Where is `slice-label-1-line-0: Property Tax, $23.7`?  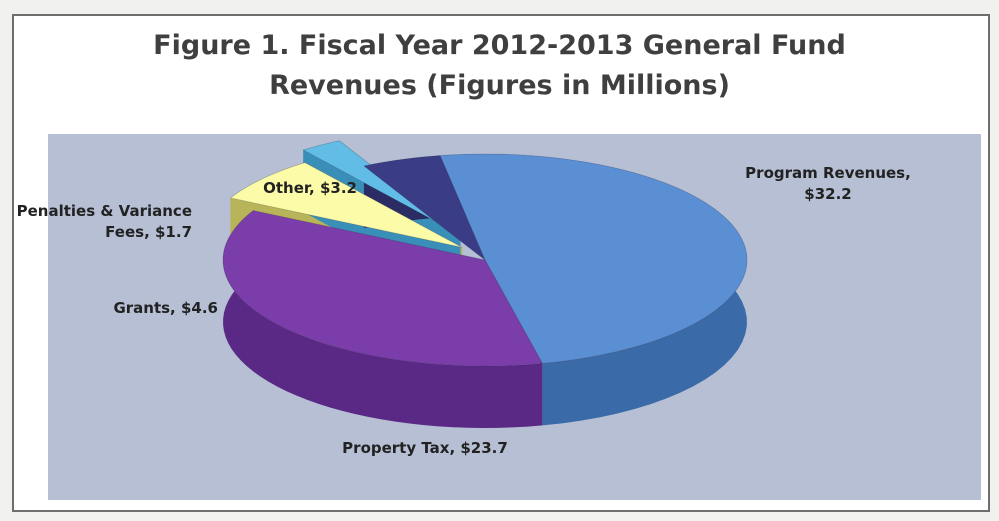 slice-label-1-line-0: Property Tax, $23.7 is located at coordinates (425, 448).